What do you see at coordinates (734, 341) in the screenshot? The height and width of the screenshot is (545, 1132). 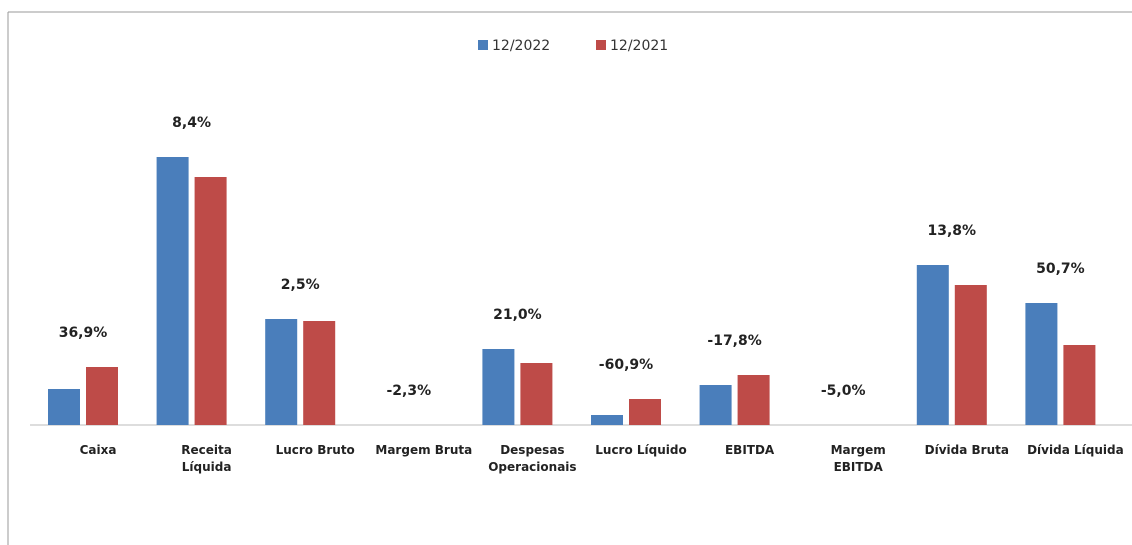 I see `annotation: -17,8%` at bounding box center [734, 341].